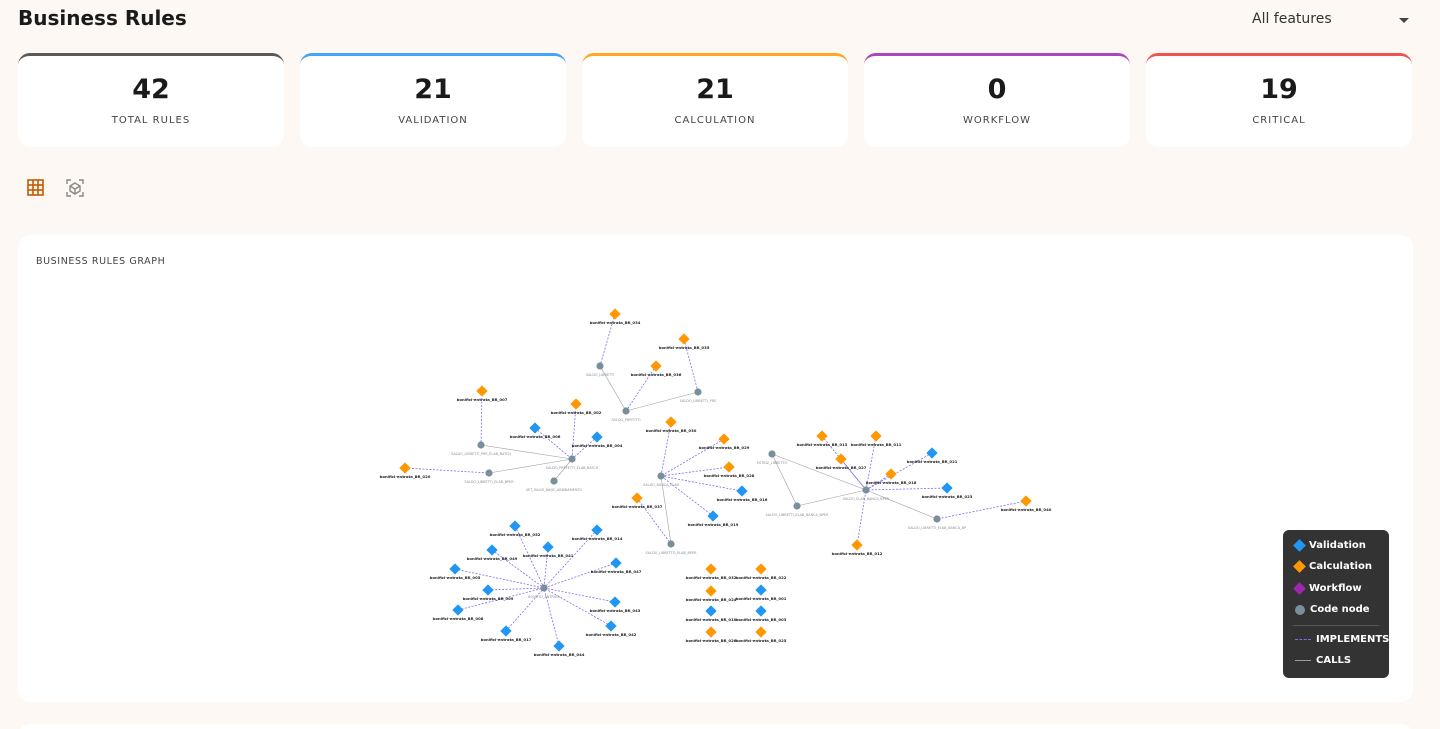  I want to click on legend-item: Workflow, so click(1327, 588).